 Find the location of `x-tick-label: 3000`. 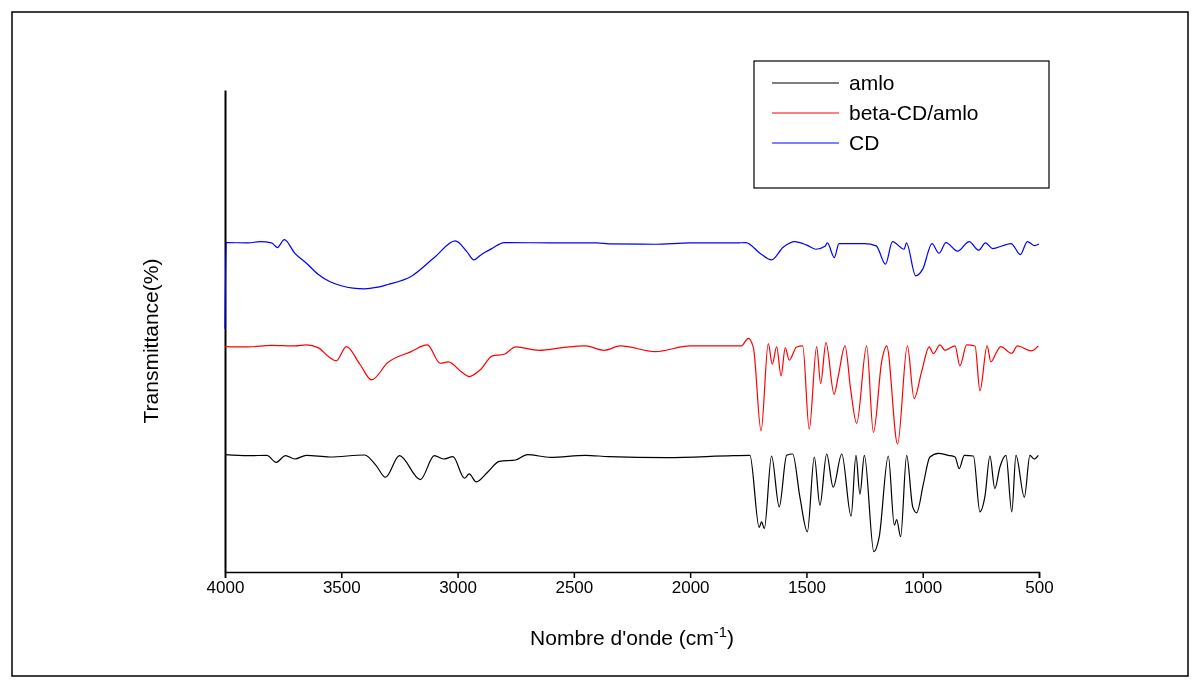

x-tick-label: 3000 is located at coordinates (458, 588).